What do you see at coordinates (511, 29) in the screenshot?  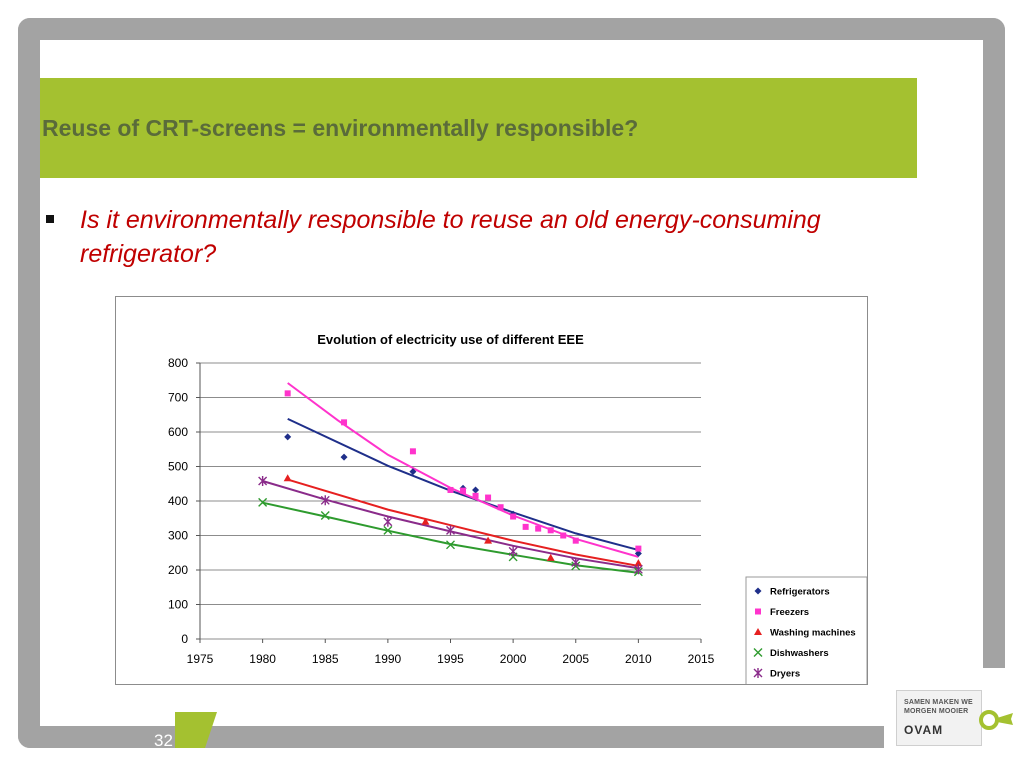 I see `slide-frame-top` at bounding box center [511, 29].